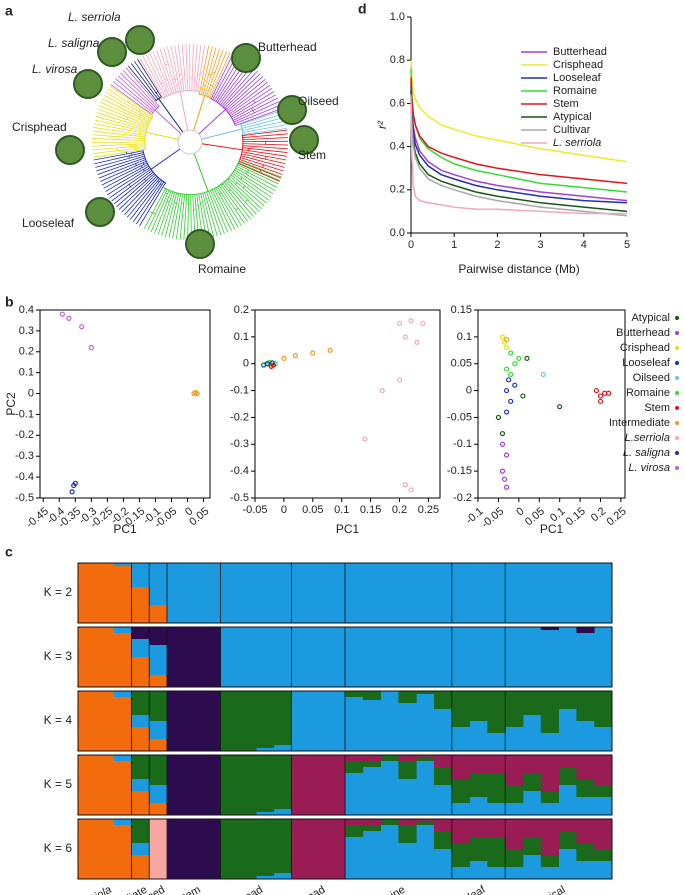 Image resolution: width=685 pixels, height=895 pixels. Describe the element at coordinates (341, 510) in the screenshot. I see `x-tick-label: 0.1` at that location.